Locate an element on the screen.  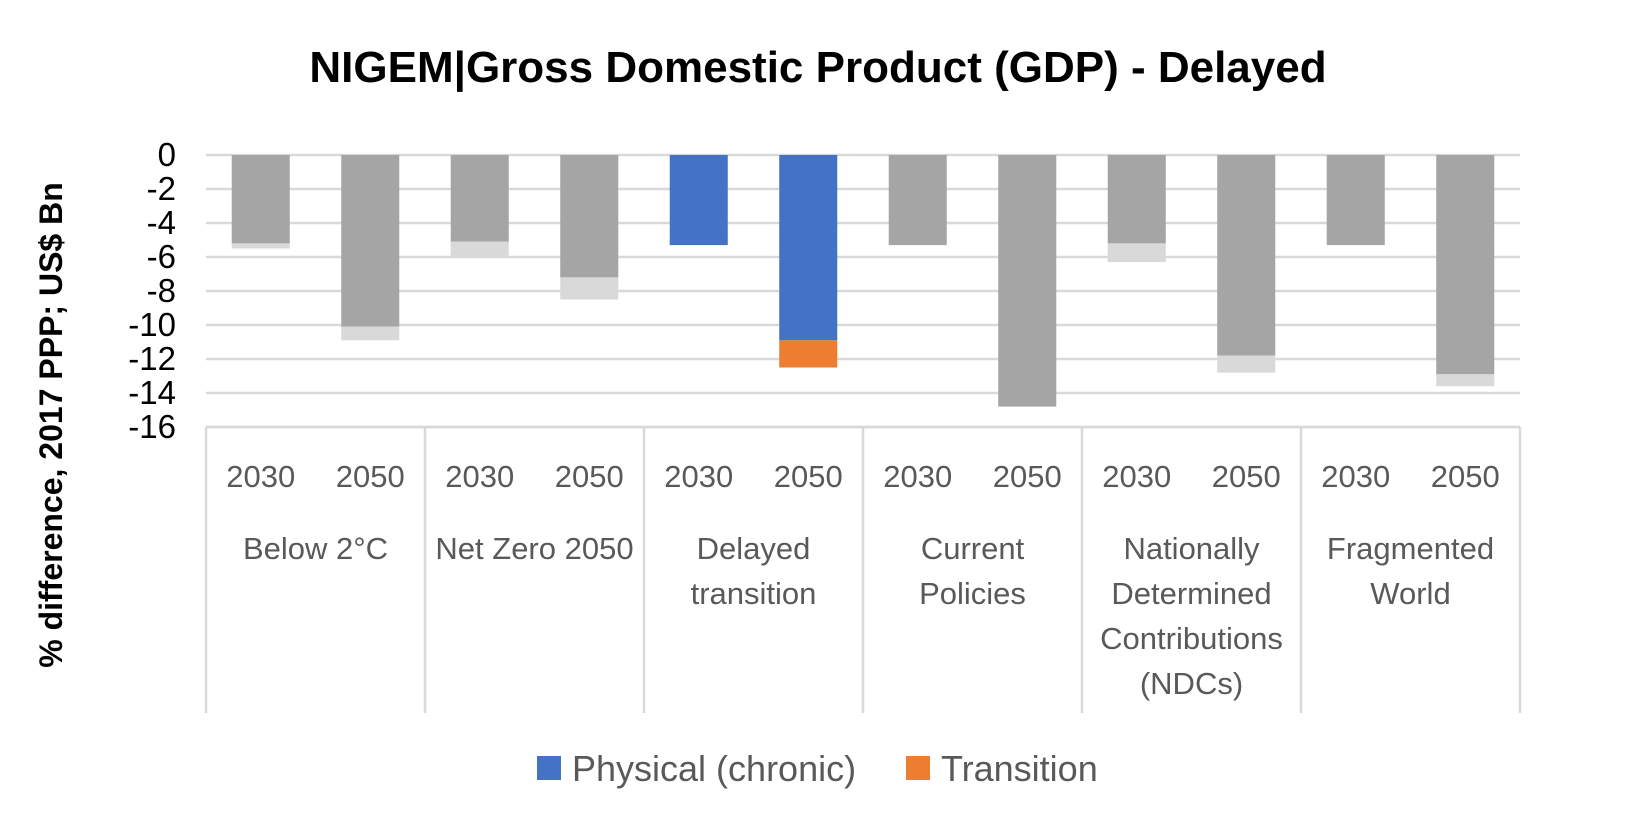
group-label: Policies is located at coordinates (972, 593).